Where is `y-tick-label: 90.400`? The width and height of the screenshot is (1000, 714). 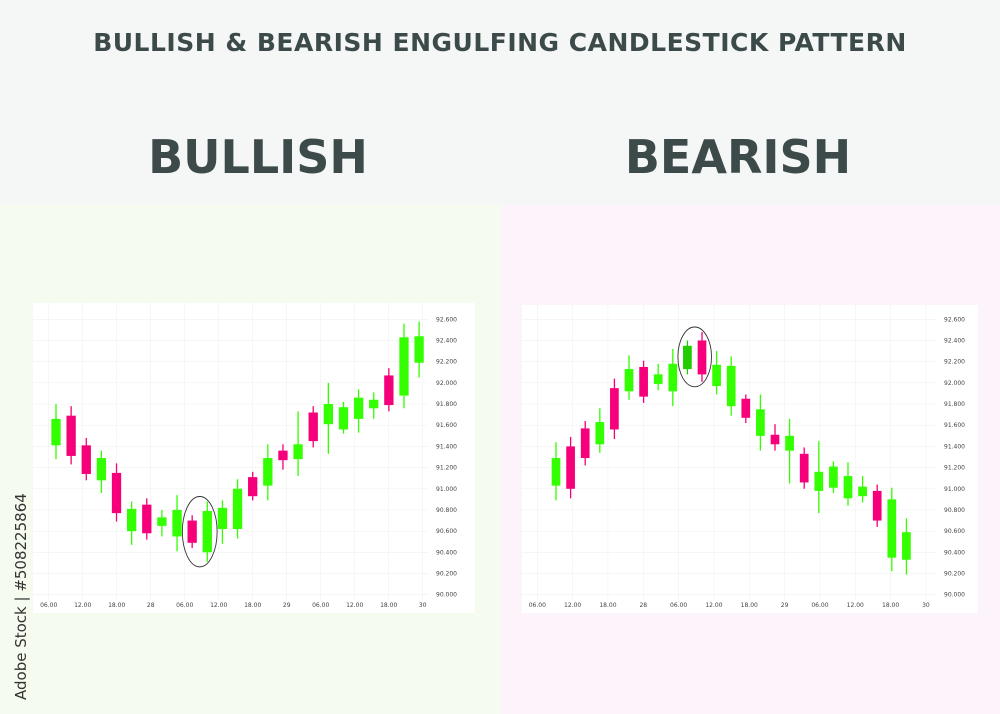 y-tick-label: 90.400 is located at coordinates (446, 552).